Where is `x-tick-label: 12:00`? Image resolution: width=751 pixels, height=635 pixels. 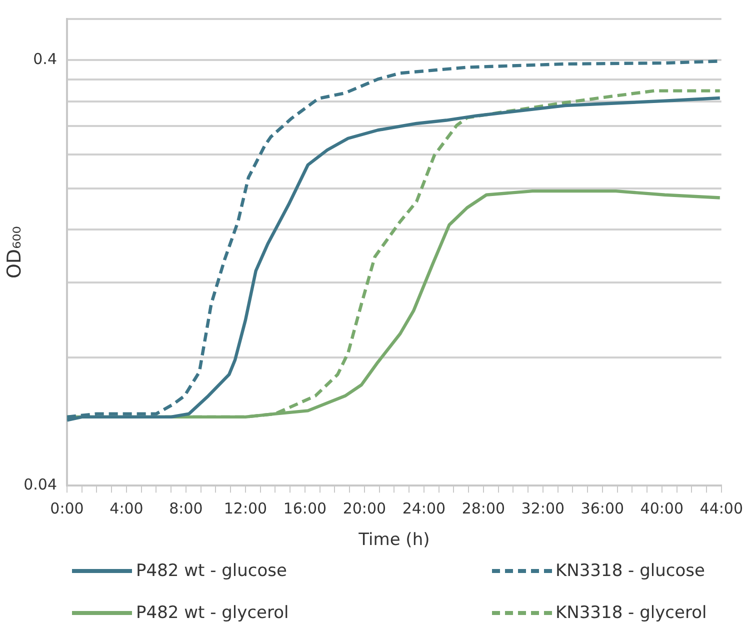 x-tick-label: 12:00 is located at coordinates (246, 508).